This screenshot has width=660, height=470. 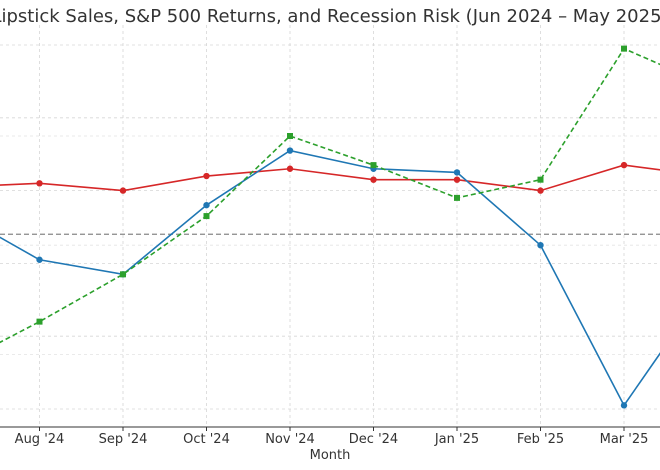 What do you see at coordinates (290, 439) in the screenshot?
I see `x-tick-label: Nov '24` at bounding box center [290, 439].